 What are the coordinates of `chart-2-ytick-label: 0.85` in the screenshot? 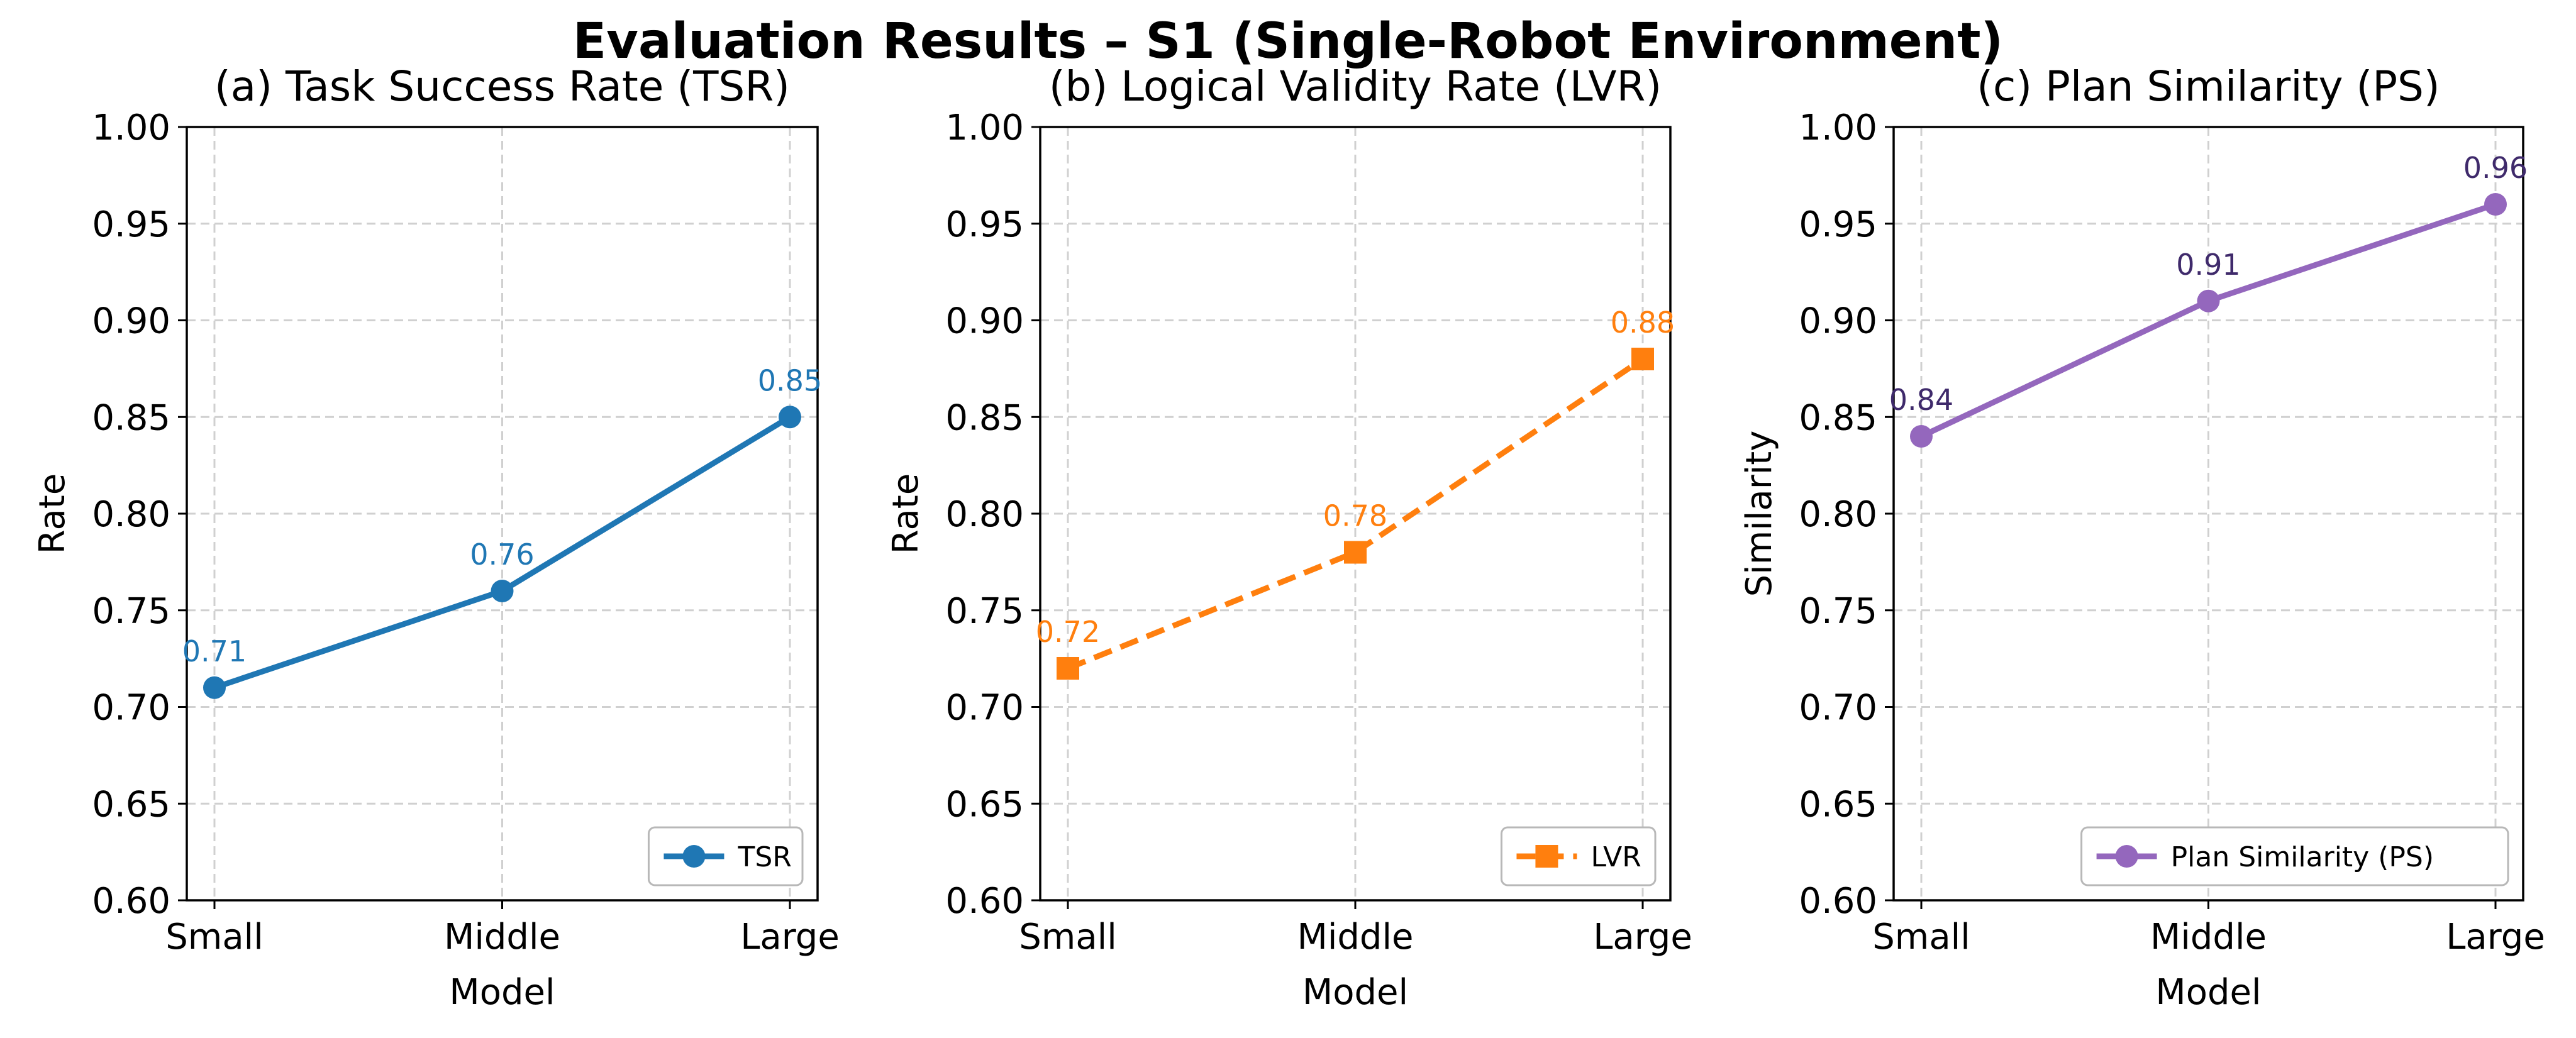 It's located at (984, 417).